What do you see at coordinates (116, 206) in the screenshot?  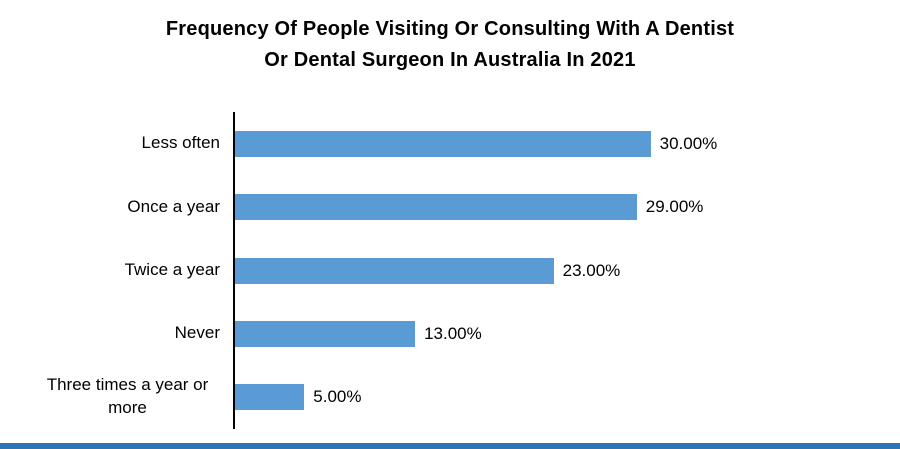 I see `category-row: Once a year` at bounding box center [116, 206].